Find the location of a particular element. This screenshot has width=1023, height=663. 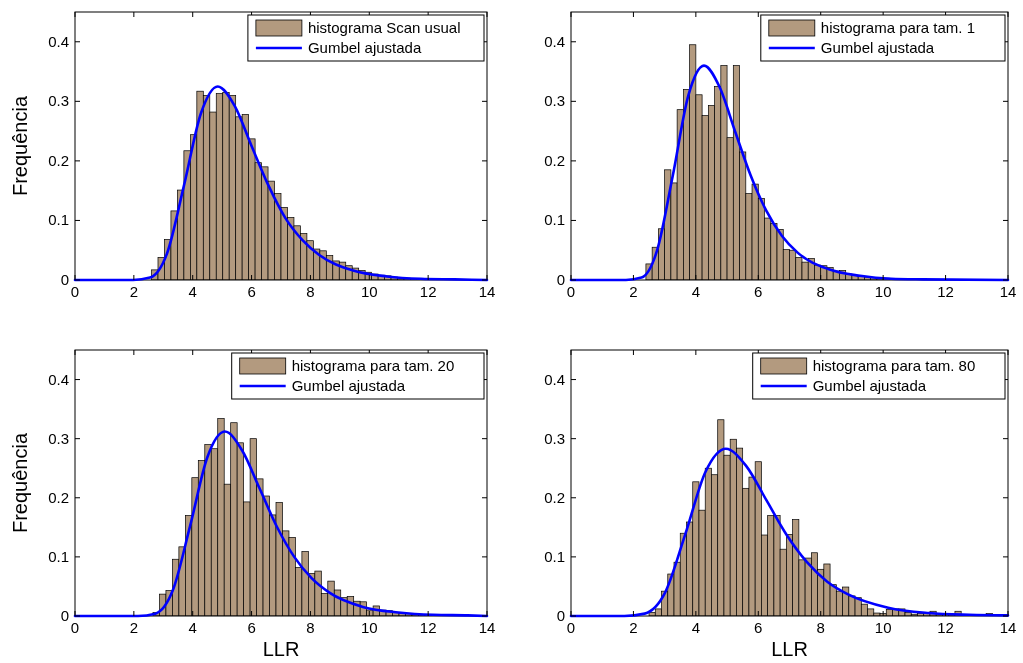

legend-label: histograma para tam. 1 is located at coordinates (898, 27).